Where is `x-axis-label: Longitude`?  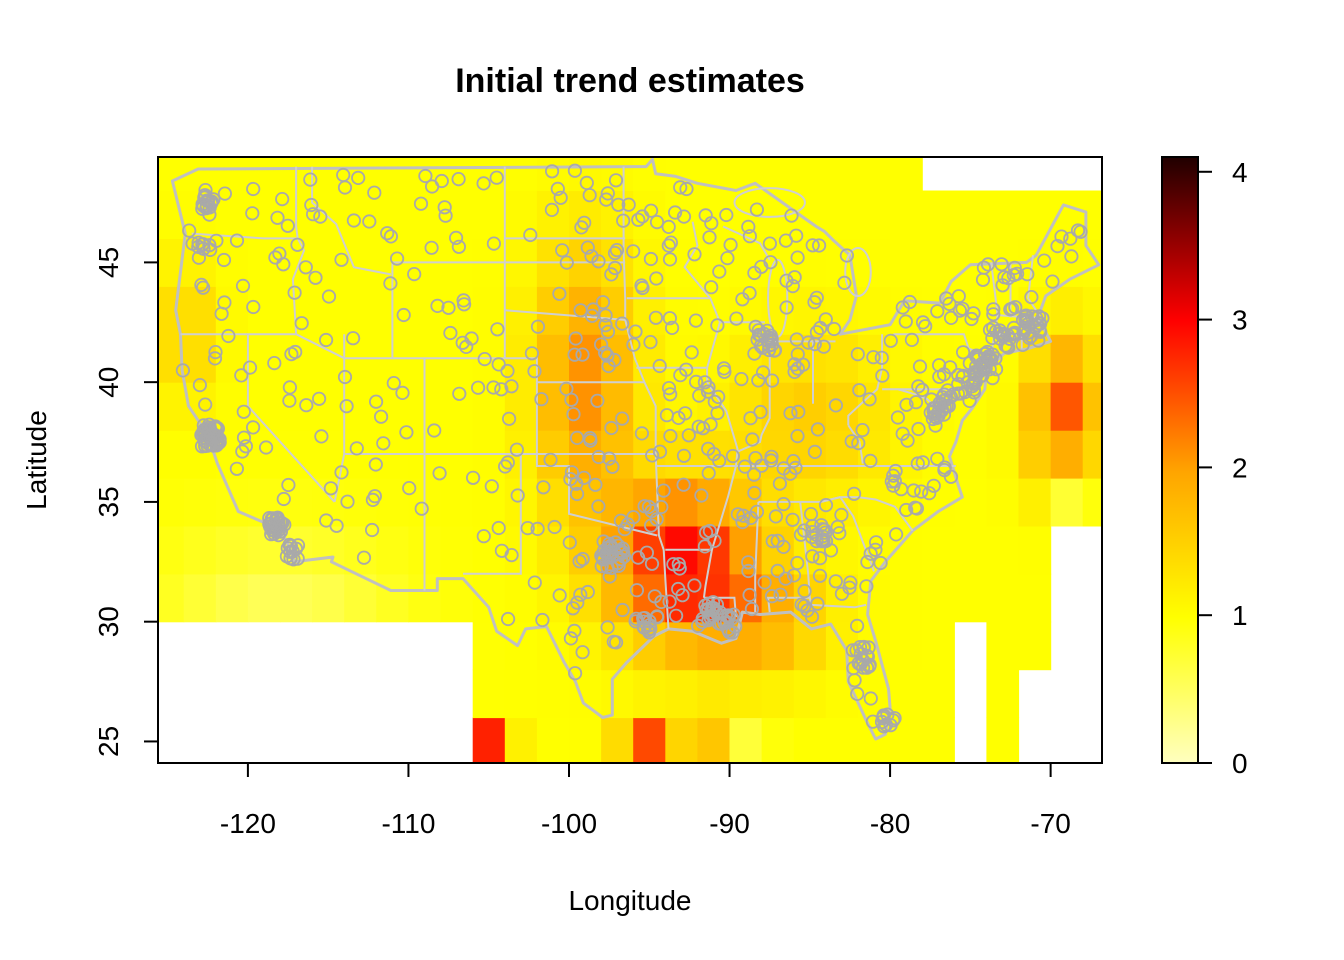
x-axis-label: Longitude is located at coordinates (629, 900).